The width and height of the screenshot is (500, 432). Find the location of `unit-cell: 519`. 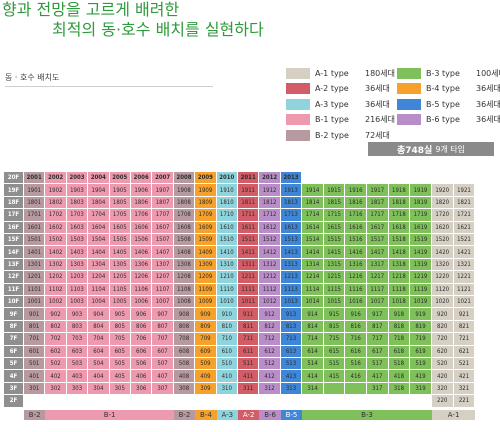

unit-cell: 519 is located at coordinates (421, 364).